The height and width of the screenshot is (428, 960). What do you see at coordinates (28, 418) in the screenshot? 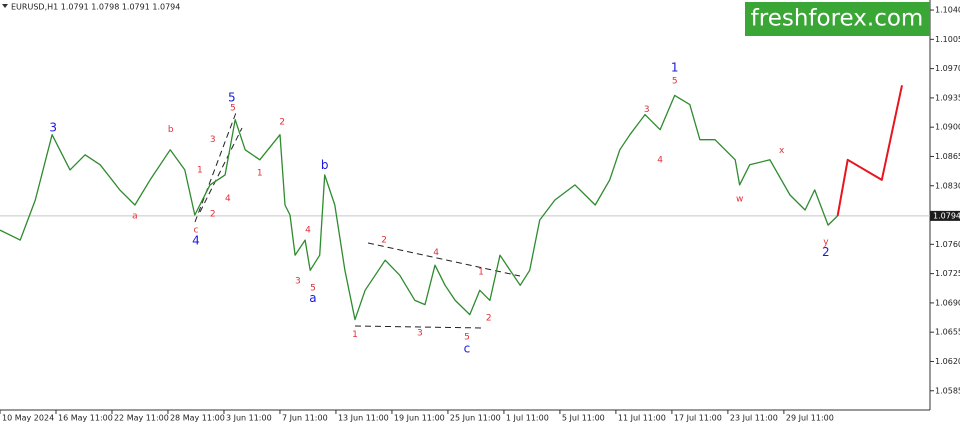
I see `x-tick-label: 10 May 2024` at bounding box center [28, 418].